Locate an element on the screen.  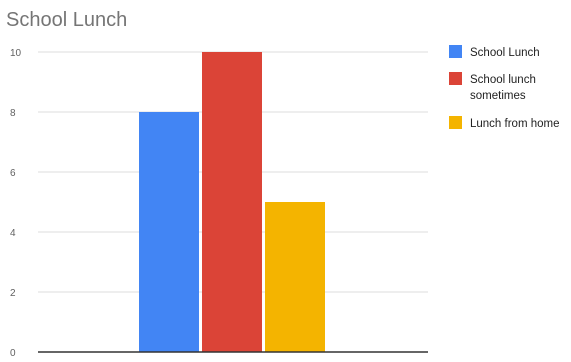
bar-school-lunch is located at coordinates (169, 232).